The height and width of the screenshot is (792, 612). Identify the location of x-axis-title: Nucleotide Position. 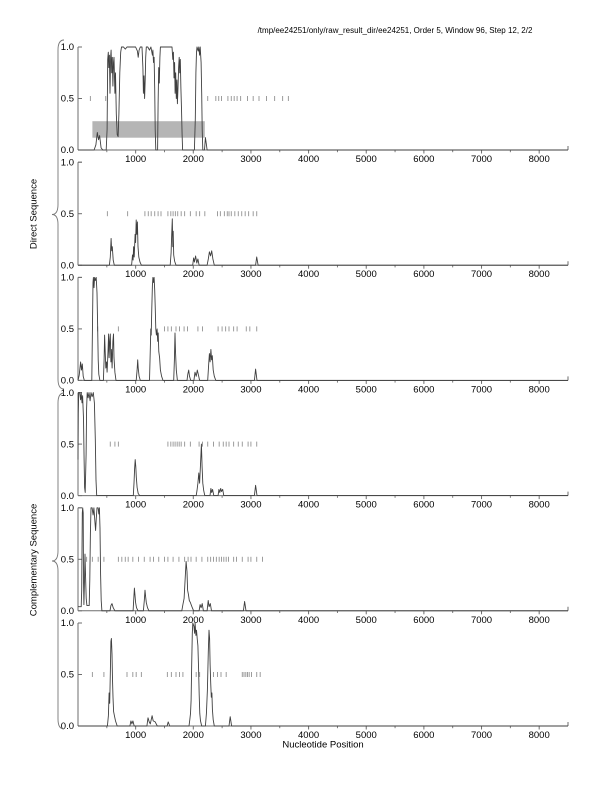
(323, 745).